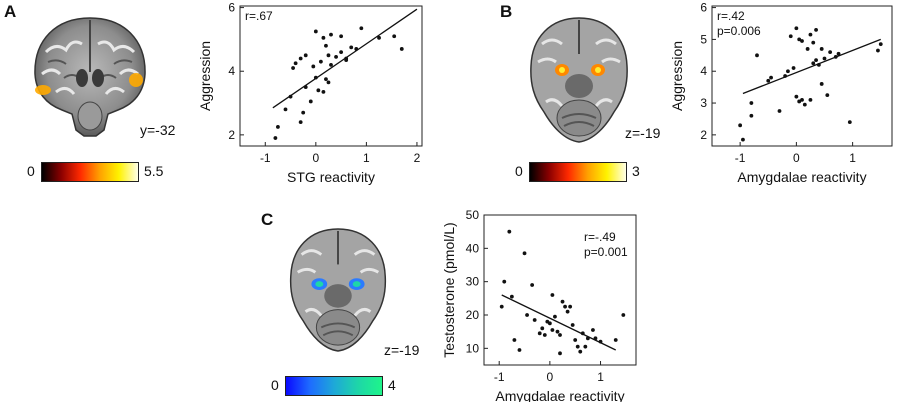 This screenshot has height=402, width=900. What do you see at coordinates (852, 158) in the screenshot?
I see `chart-b-x-tick-label: 1` at bounding box center [852, 158].